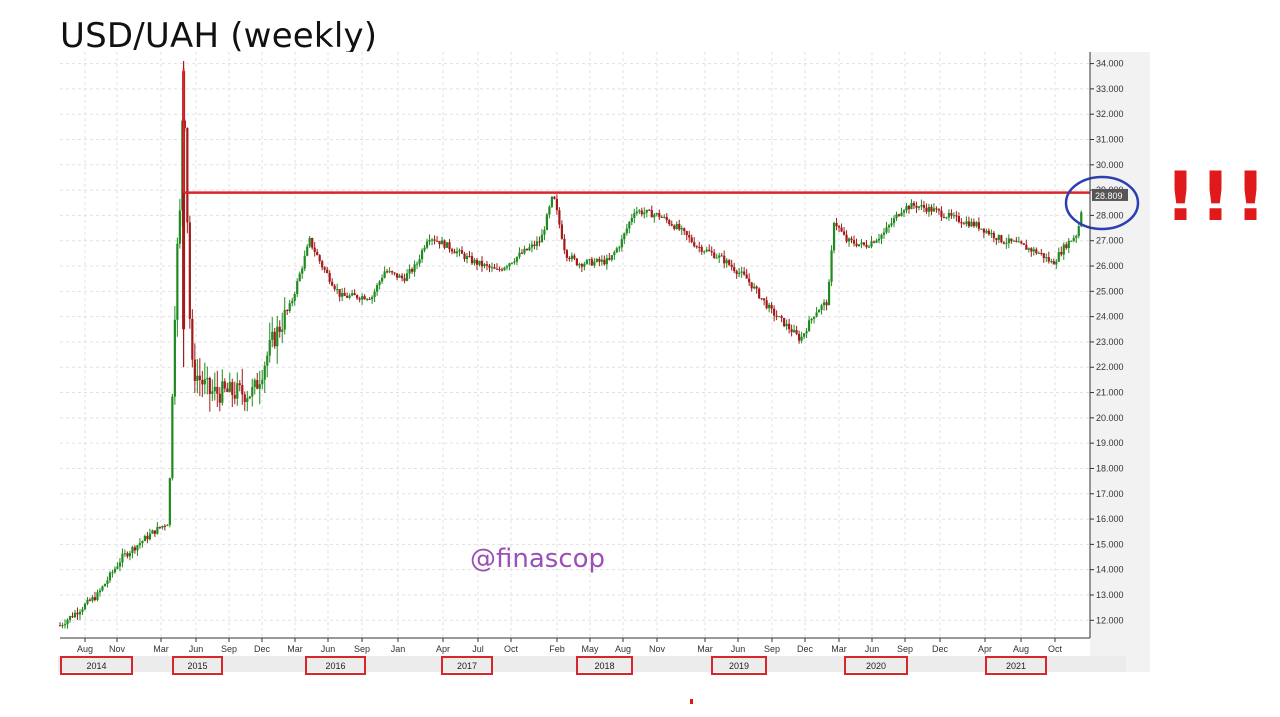 This screenshot has width=1280, height=717. What do you see at coordinates (1110, 266) in the screenshot?
I see `y-tick-label: 26.000` at bounding box center [1110, 266].